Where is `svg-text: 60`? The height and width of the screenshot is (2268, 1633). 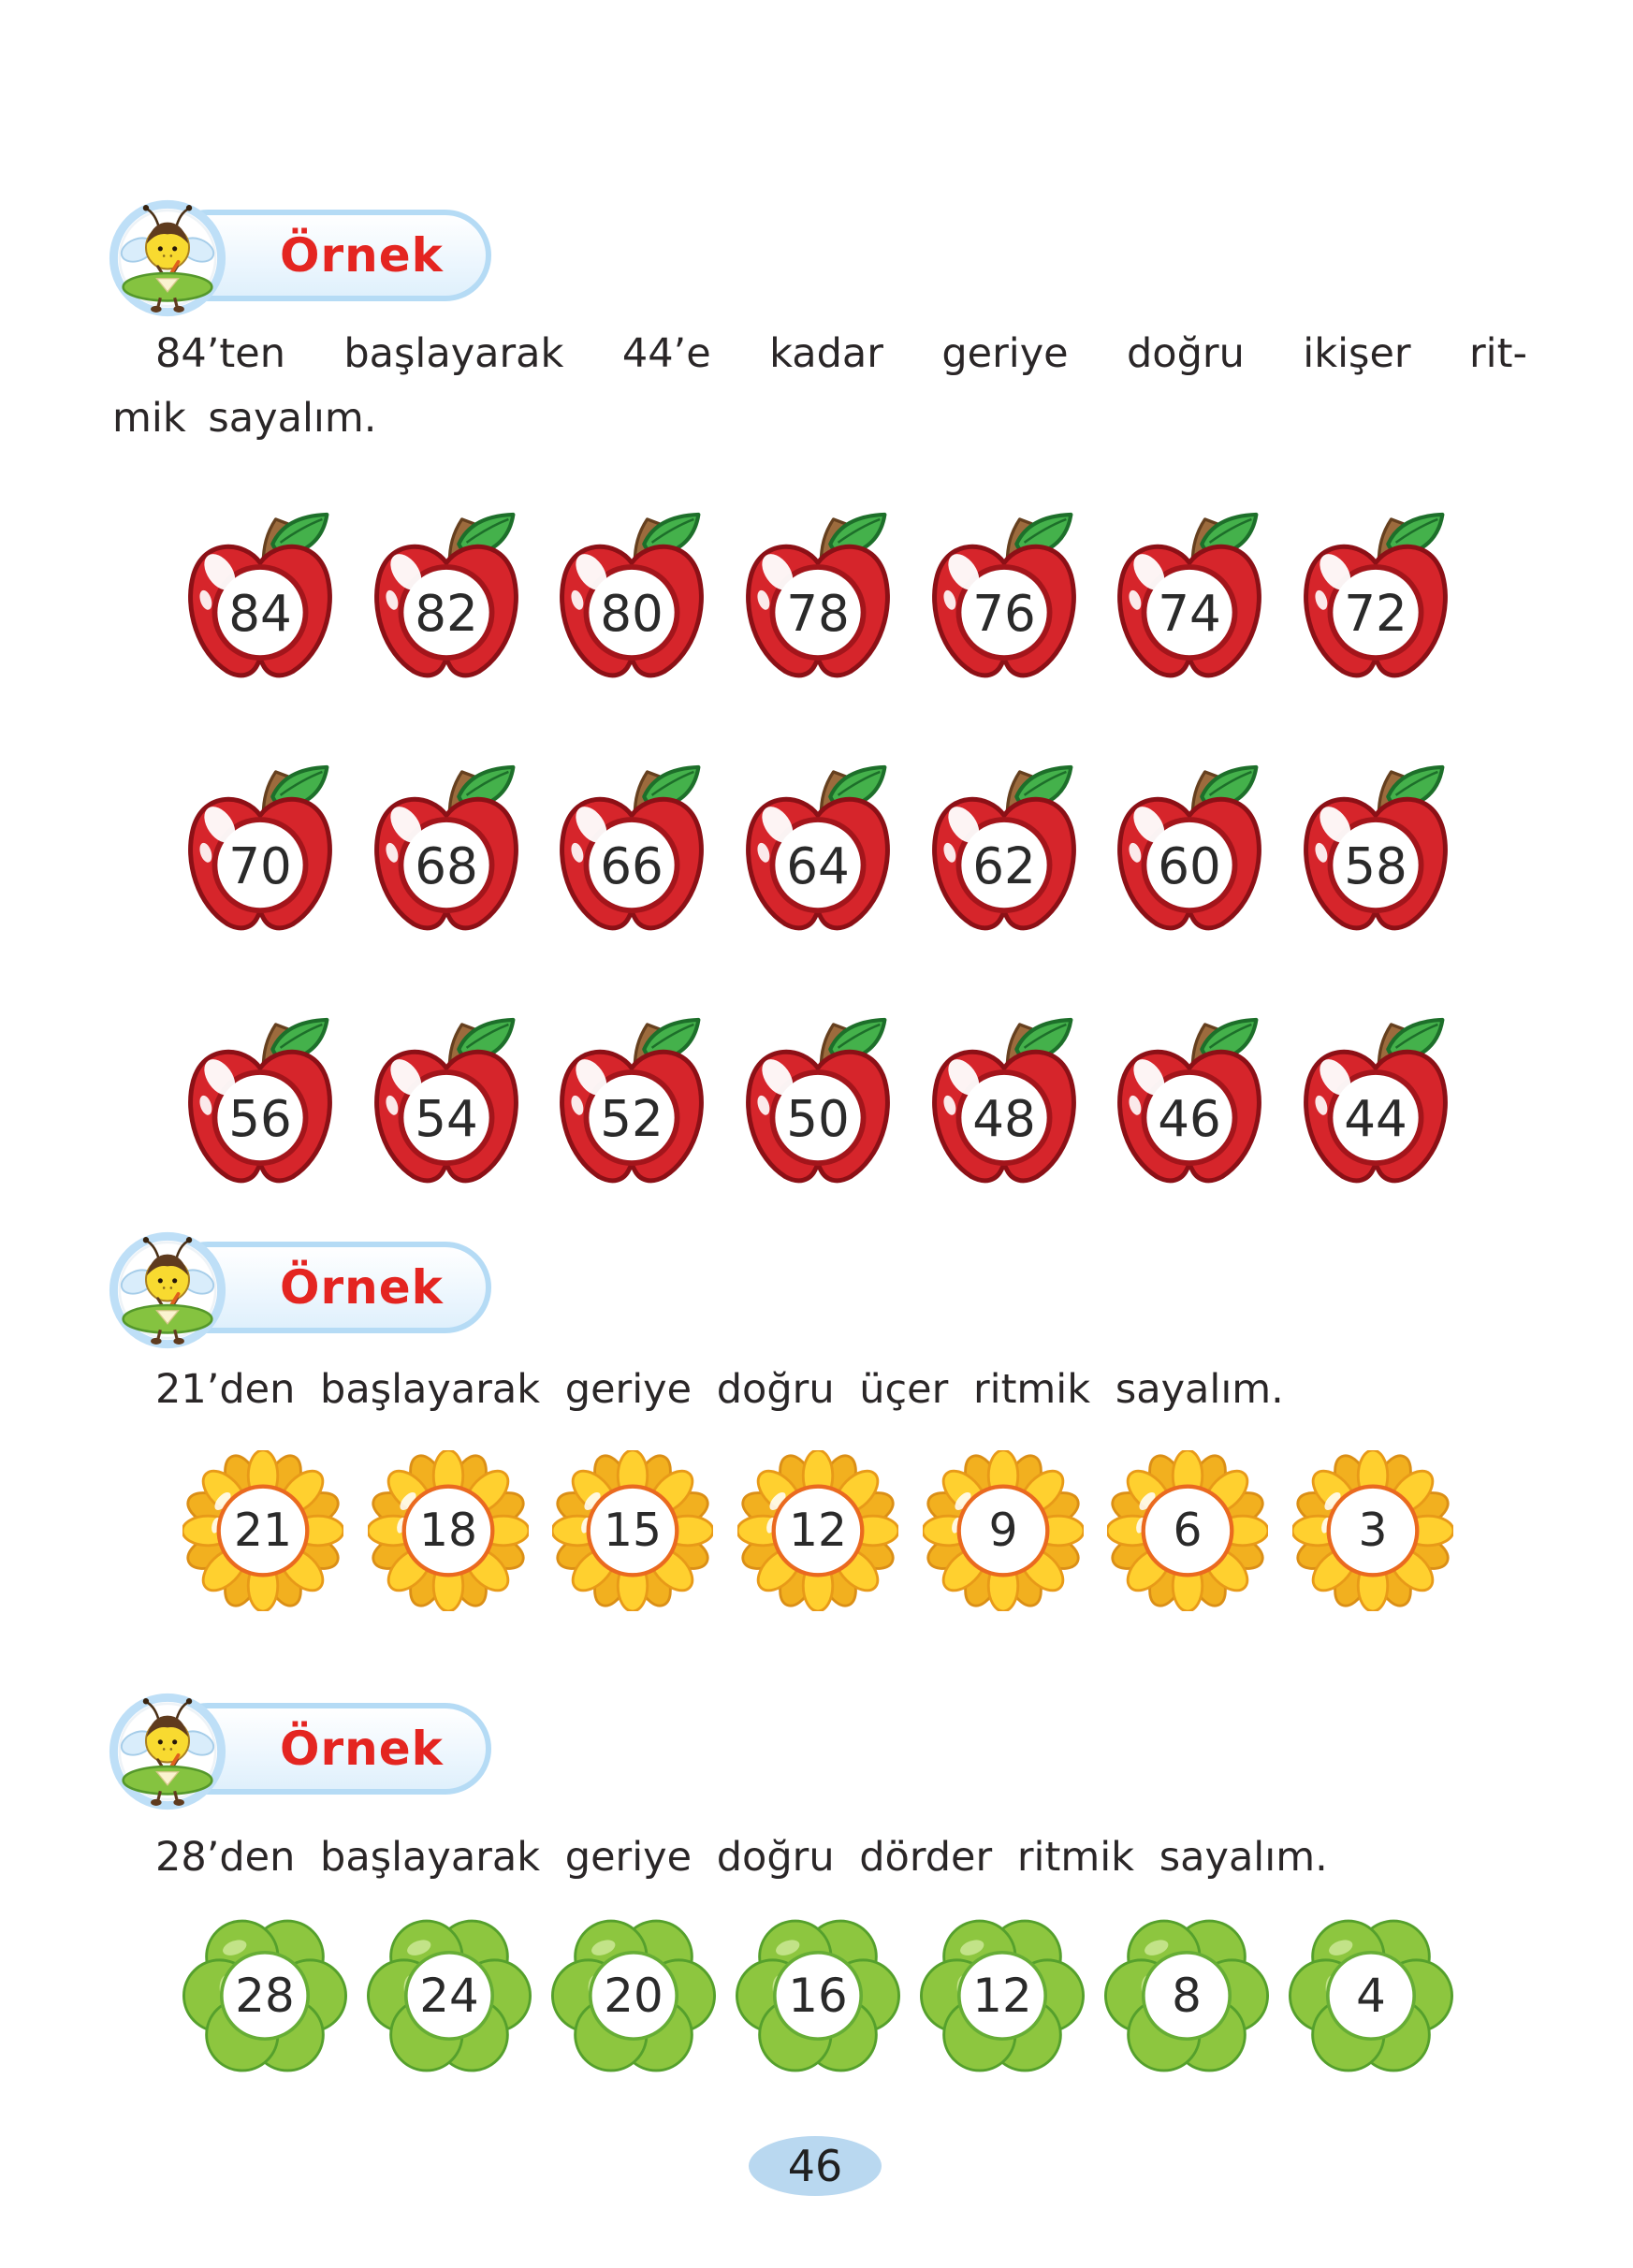
svg-text: 60 is located at coordinates (1189, 866).